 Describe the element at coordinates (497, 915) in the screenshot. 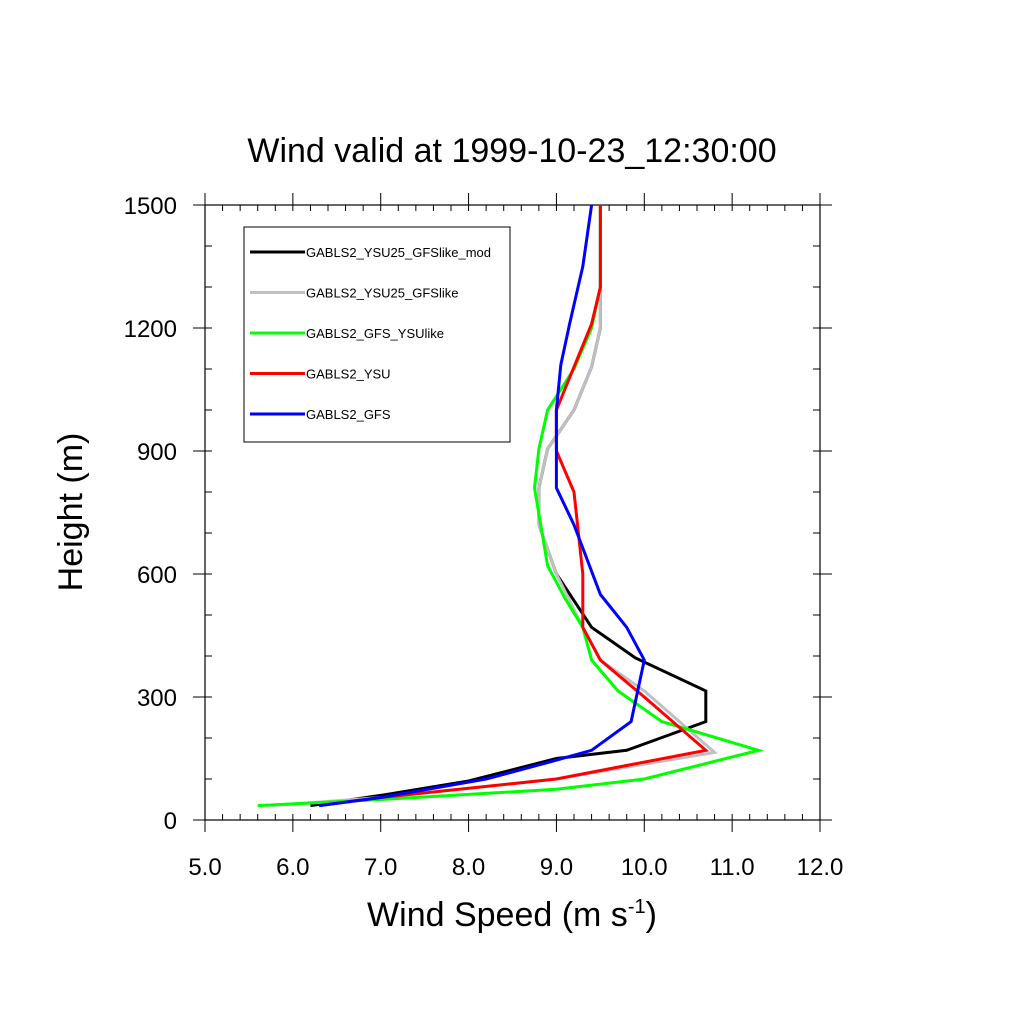

I see `x-axis-label-main: Wind Speed (m s` at that location.